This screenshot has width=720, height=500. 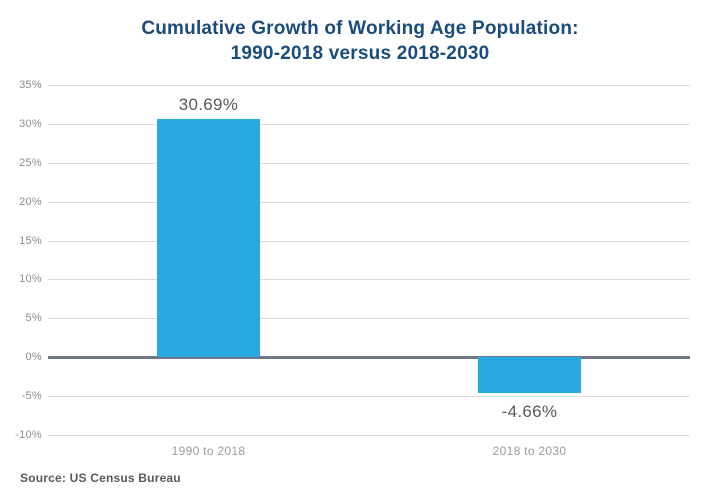 I want to click on y-axis-tick-label: -10%, so click(x=28, y=435).